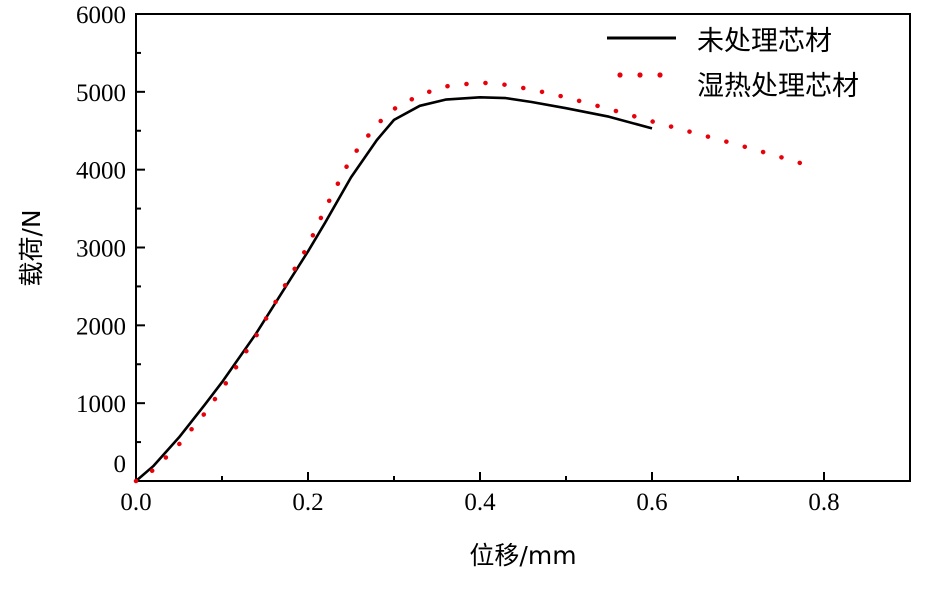  Describe the element at coordinates (101, 171) in the screenshot. I see `y-tick-label: 4000` at that location.